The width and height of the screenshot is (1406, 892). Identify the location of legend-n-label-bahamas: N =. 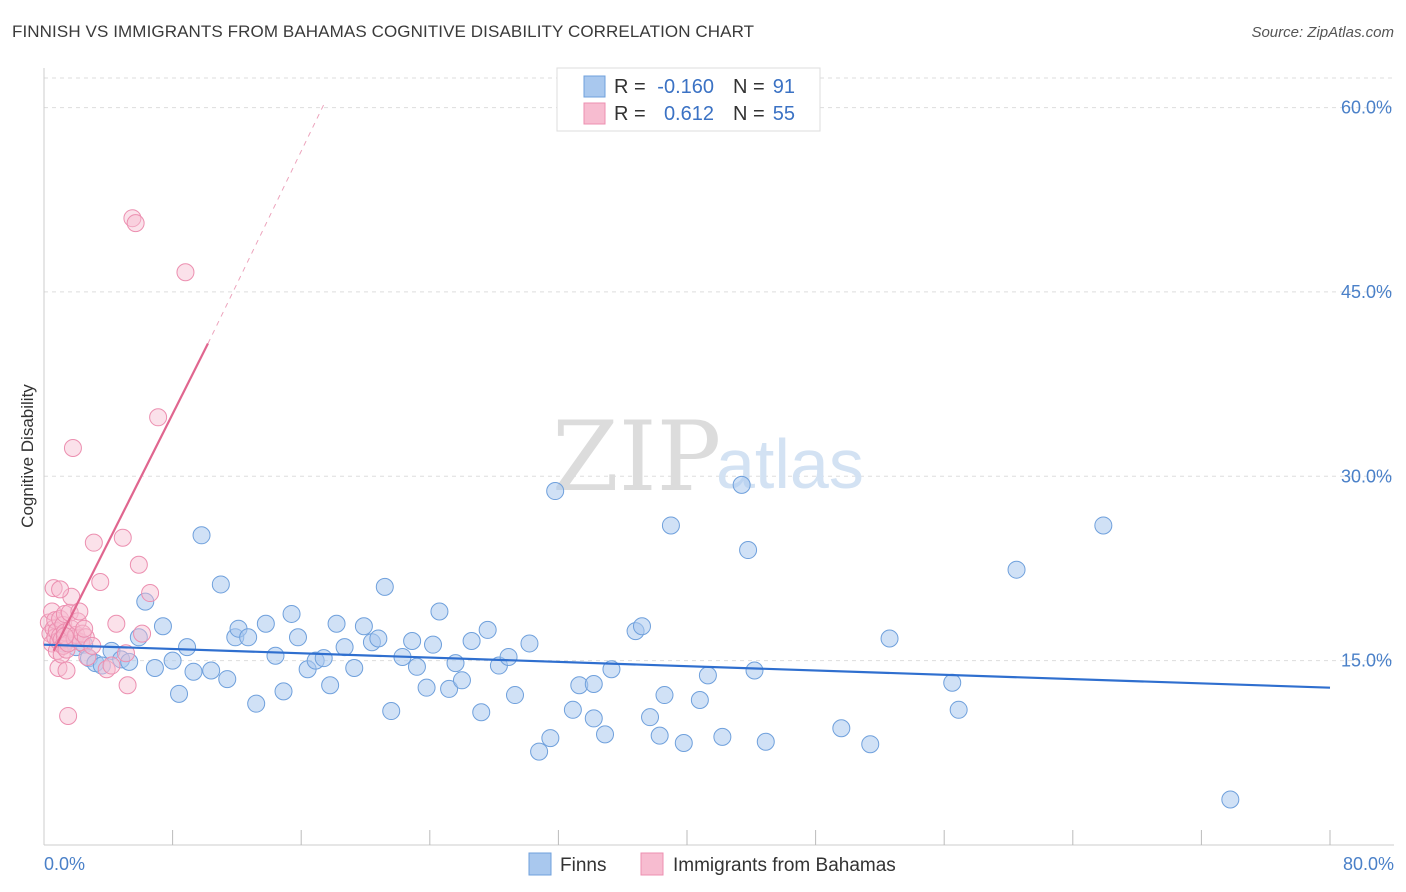
(749, 114).